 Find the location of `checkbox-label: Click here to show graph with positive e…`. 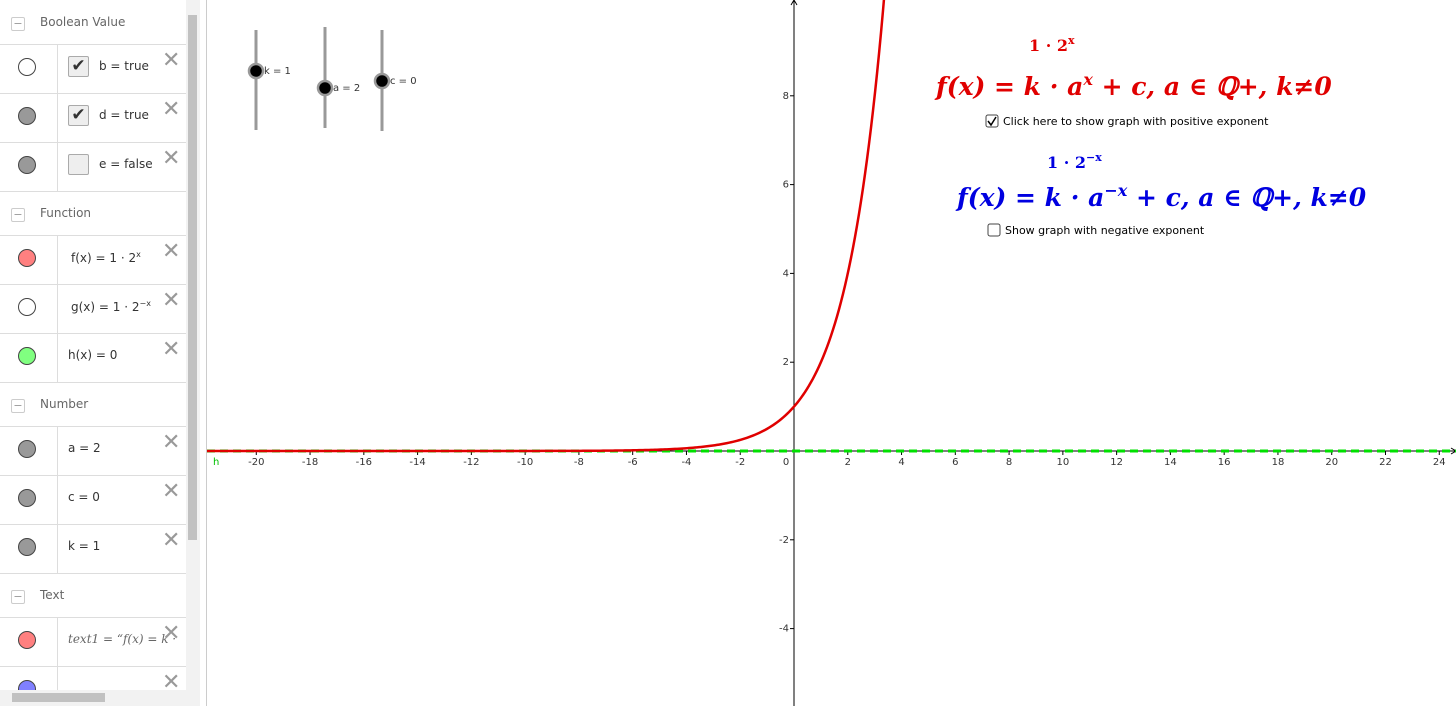

checkbox-label: Click here to show graph with positive e… is located at coordinates (1136, 121).